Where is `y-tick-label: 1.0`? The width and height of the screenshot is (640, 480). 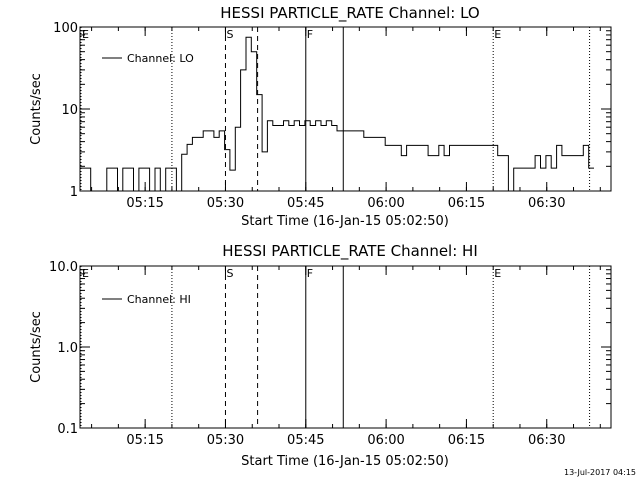
y-tick-label: 1.0 is located at coordinates (67, 348).